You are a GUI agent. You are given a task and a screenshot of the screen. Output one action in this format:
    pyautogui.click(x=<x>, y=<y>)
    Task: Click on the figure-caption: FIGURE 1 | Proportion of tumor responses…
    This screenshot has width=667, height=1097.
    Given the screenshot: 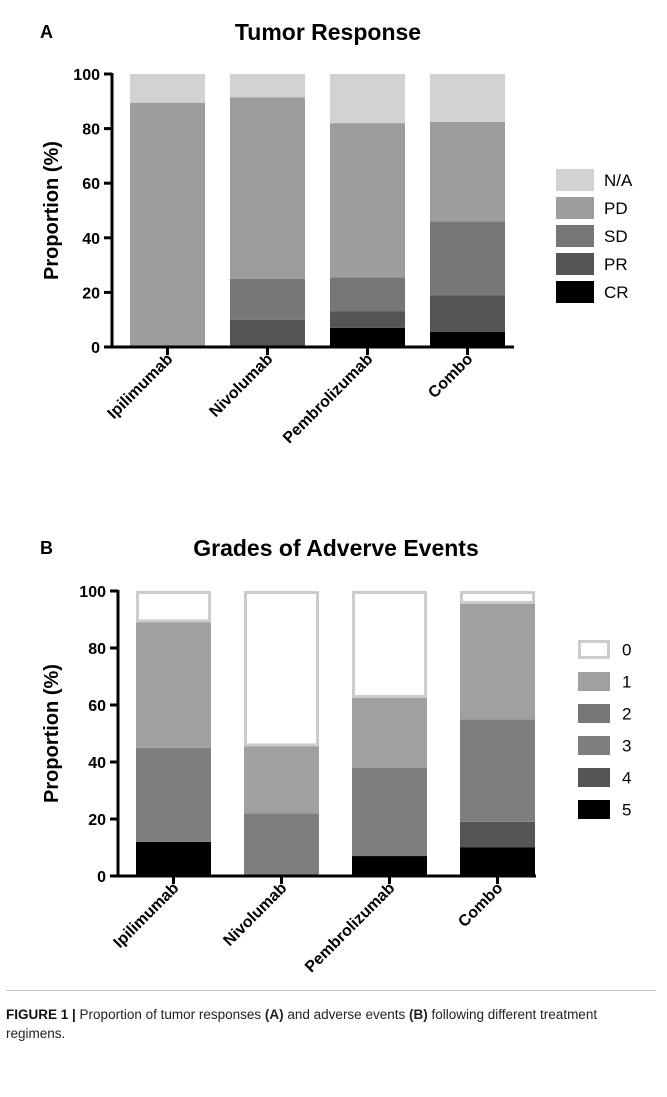 What is the action you would take?
    pyautogui.click(x=331, y=1016)
    